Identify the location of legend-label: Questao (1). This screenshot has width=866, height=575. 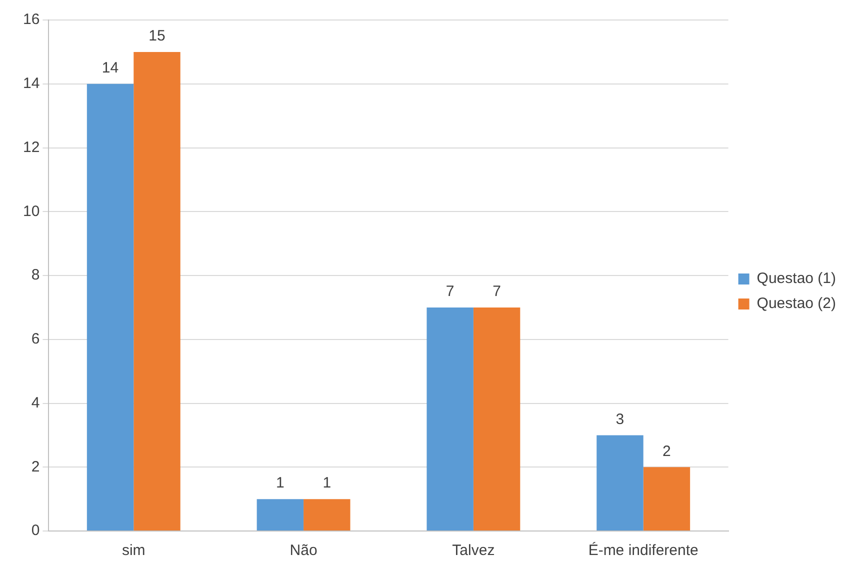
(796, 279).